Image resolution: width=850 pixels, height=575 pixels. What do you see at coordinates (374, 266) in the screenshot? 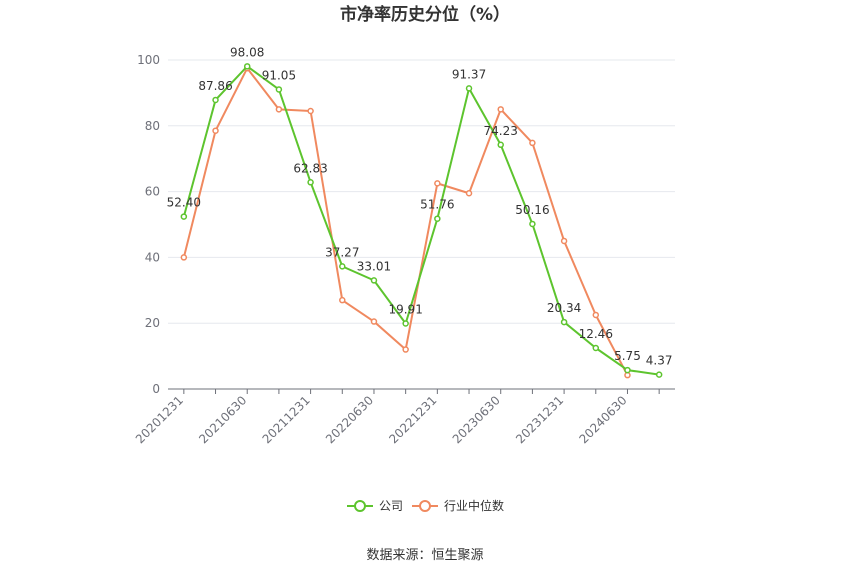
I see `data-label: 33.01` at bounding box center [374, 266].